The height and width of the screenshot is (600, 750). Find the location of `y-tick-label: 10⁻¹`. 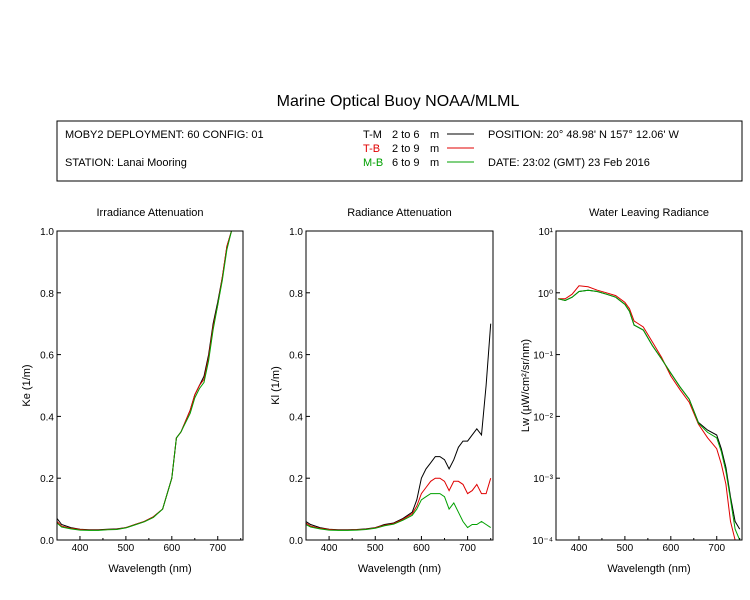

y-tick-label: 10⁻¹ is located at coordinates (543, 356).